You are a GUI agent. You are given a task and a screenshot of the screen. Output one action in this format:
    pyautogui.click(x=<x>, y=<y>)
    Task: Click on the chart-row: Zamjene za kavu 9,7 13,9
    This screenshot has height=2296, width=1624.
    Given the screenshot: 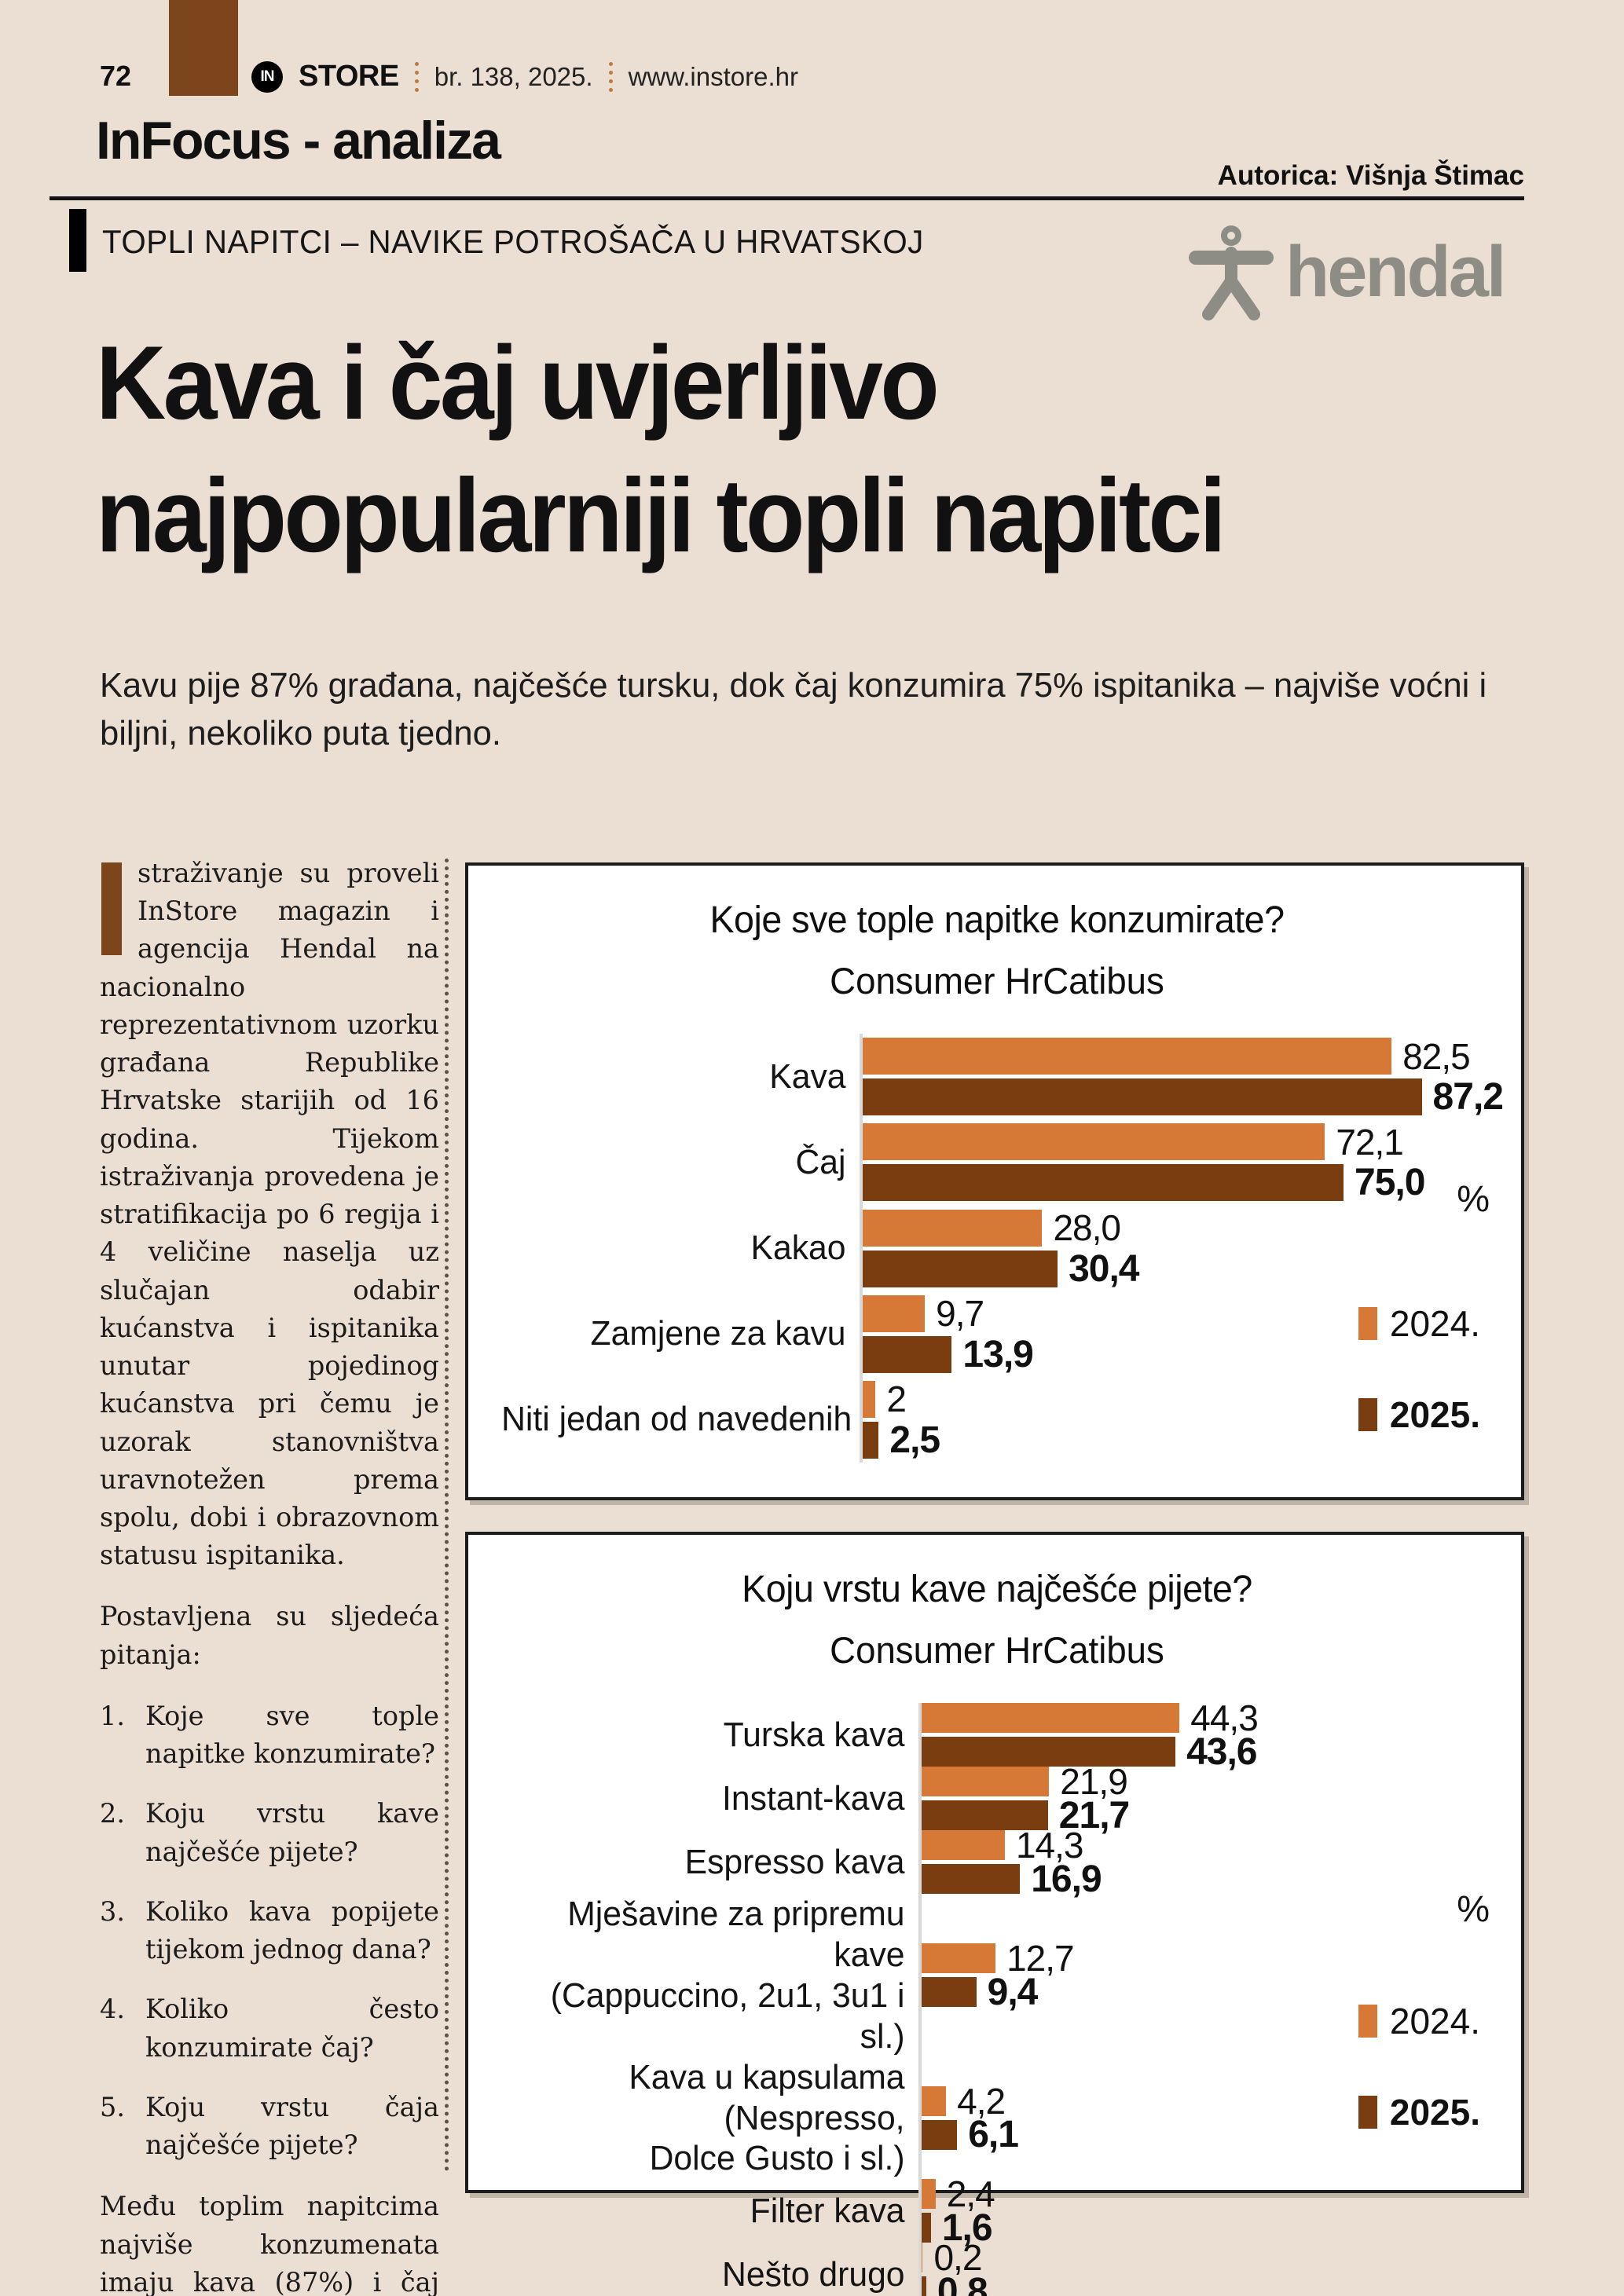 What is the action you would take?
    pyautogui.click(x=997, y=1334)
    